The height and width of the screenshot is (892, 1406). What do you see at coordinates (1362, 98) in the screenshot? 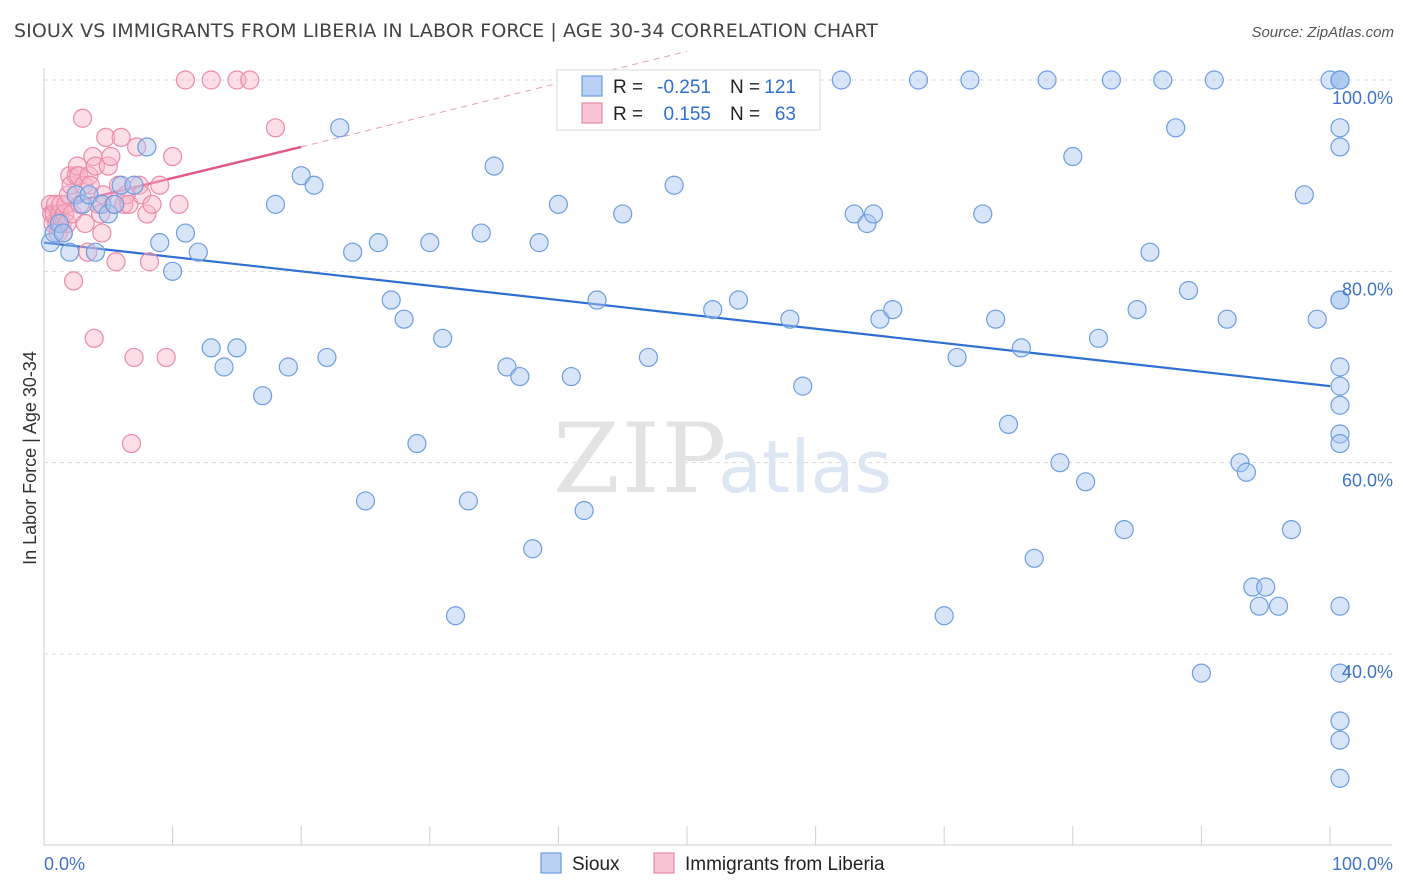
I see `y-tick-label: 100.0%` at bounding box center [1362, 98].